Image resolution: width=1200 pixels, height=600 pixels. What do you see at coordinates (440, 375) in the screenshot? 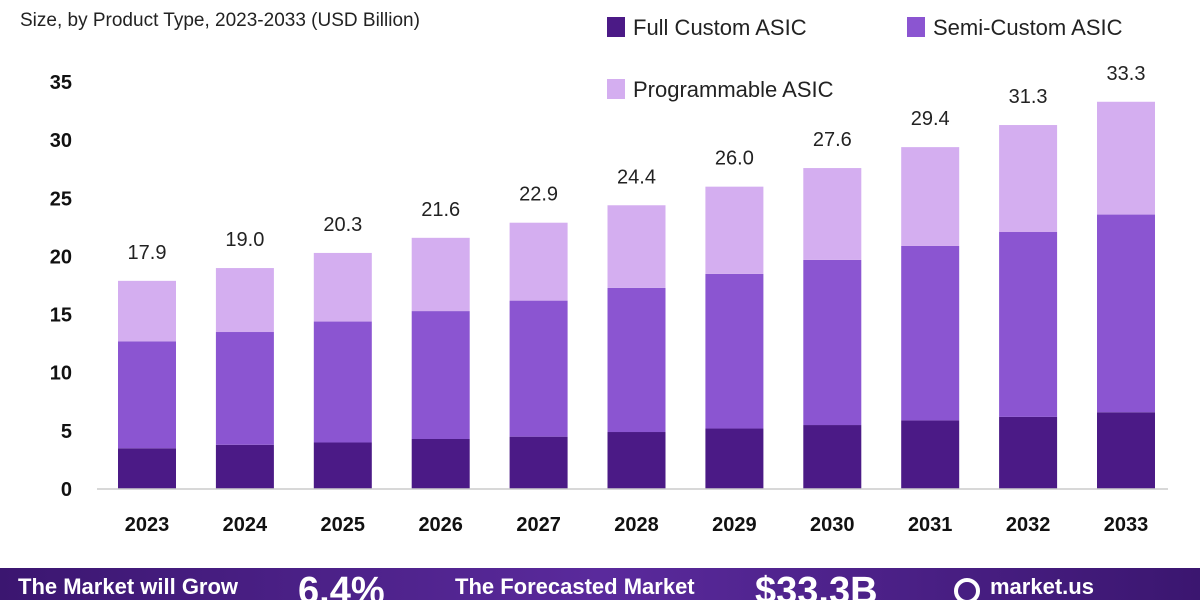
I see `bar-segment-semi-custom-asic-2026` at bounding box center [440, 375].